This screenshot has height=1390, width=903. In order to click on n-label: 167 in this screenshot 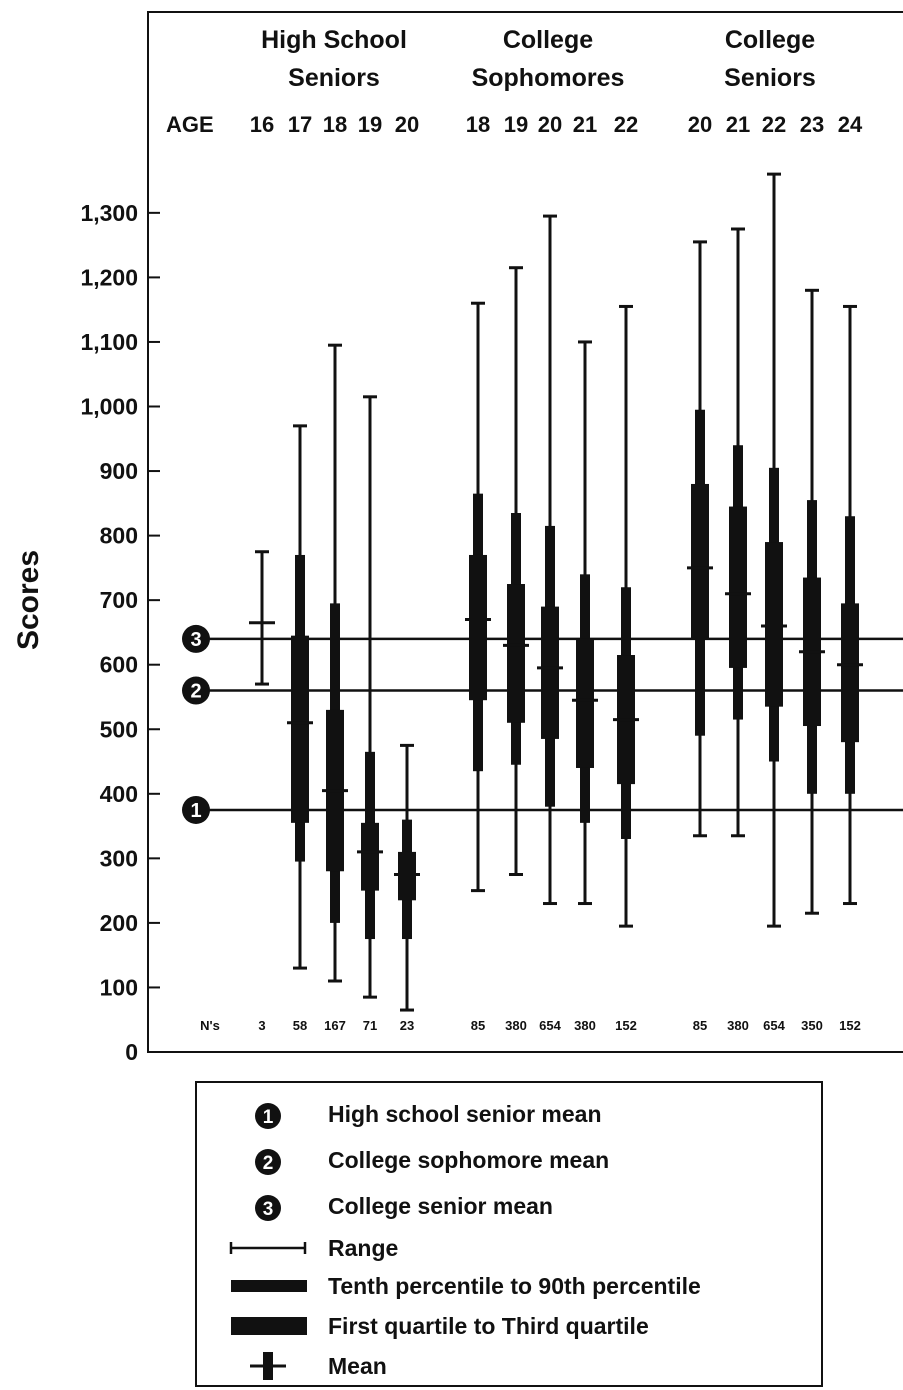, I will do `click(335, 1025)`.